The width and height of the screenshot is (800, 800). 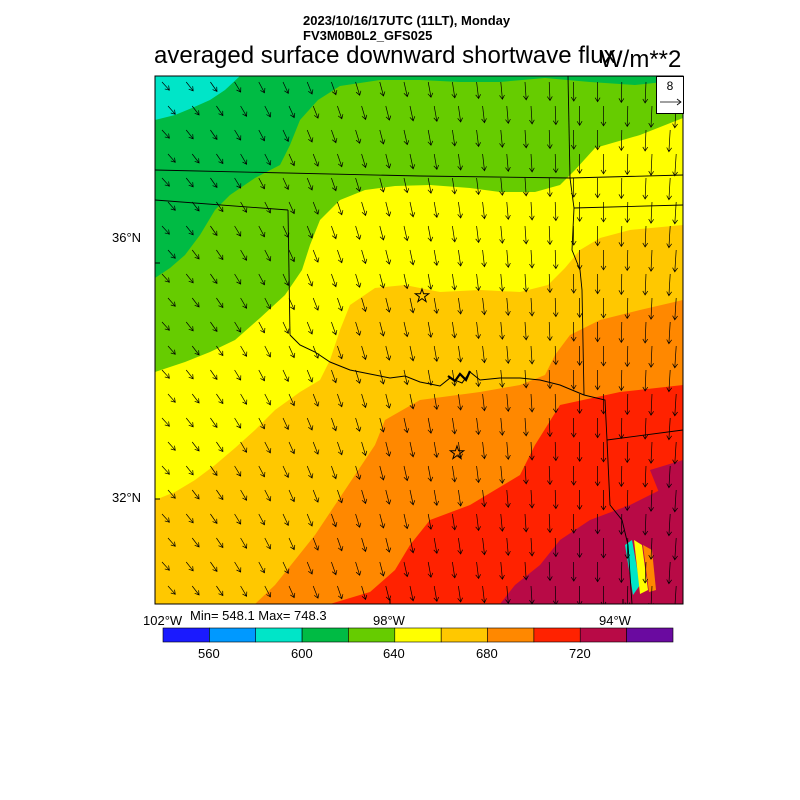 I want to click on colorbar-label-680: 680, so click(x=487, y=653).